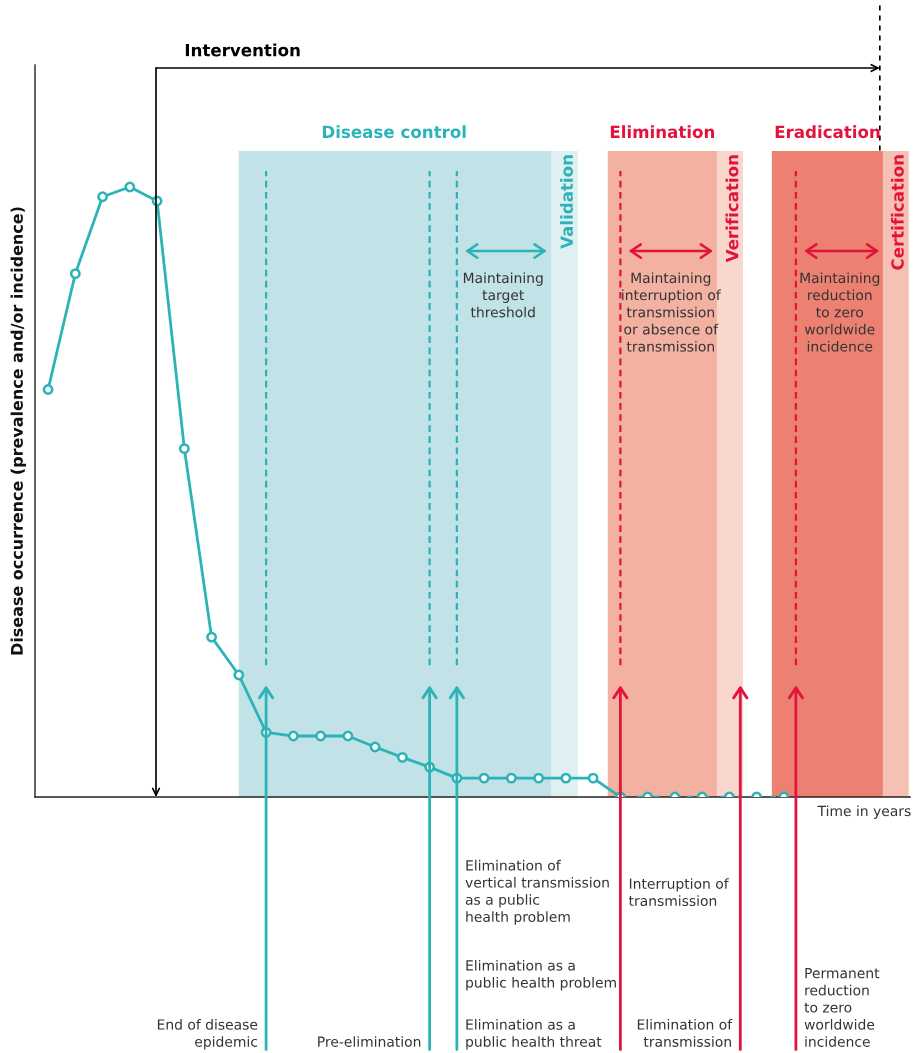 The width and height of the screenshot is (914, 1053). What do you see at coordinates (207, 1034) in the screenshot?
I see `text: End of disease epidemic` at bounding box center [207, 1034].